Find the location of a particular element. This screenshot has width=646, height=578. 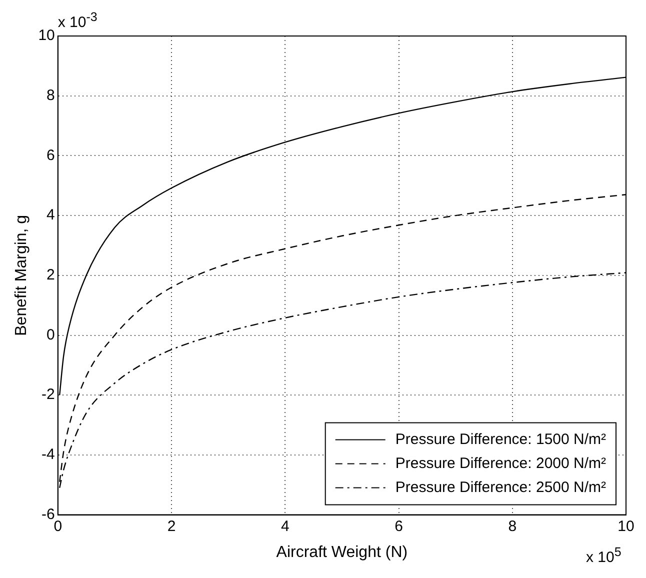

y-tick-label: 0 is located at coordinates (50, 335).